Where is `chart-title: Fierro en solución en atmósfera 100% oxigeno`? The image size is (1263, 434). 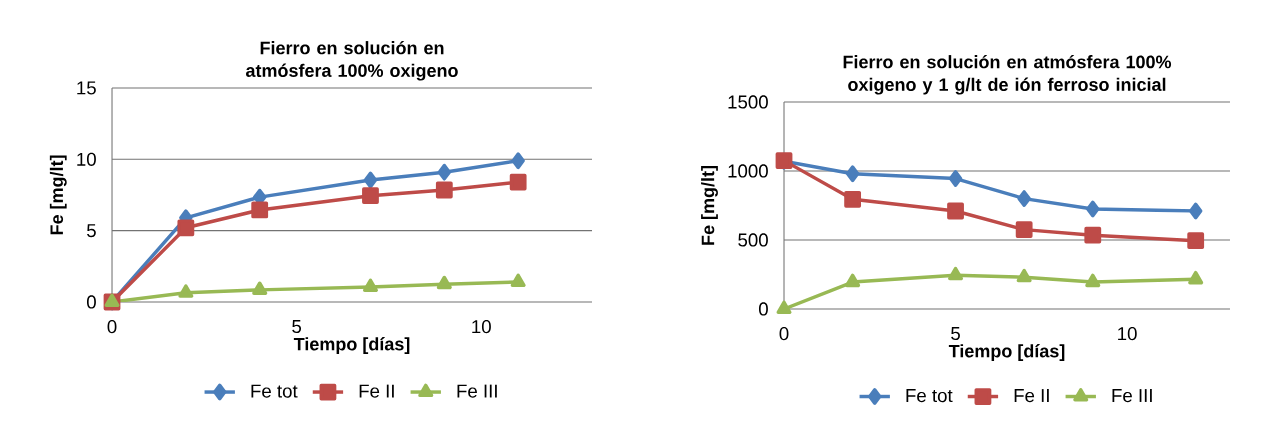
chart-title: Fierro en solución en atmósfera 100% oxigeno is located at coordinates (352, 60).